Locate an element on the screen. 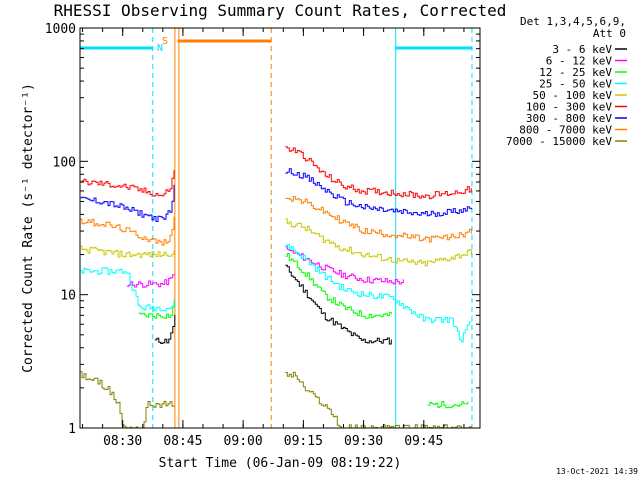  x-tick-label-2: 09:00 is located at coordinates (243, 441).